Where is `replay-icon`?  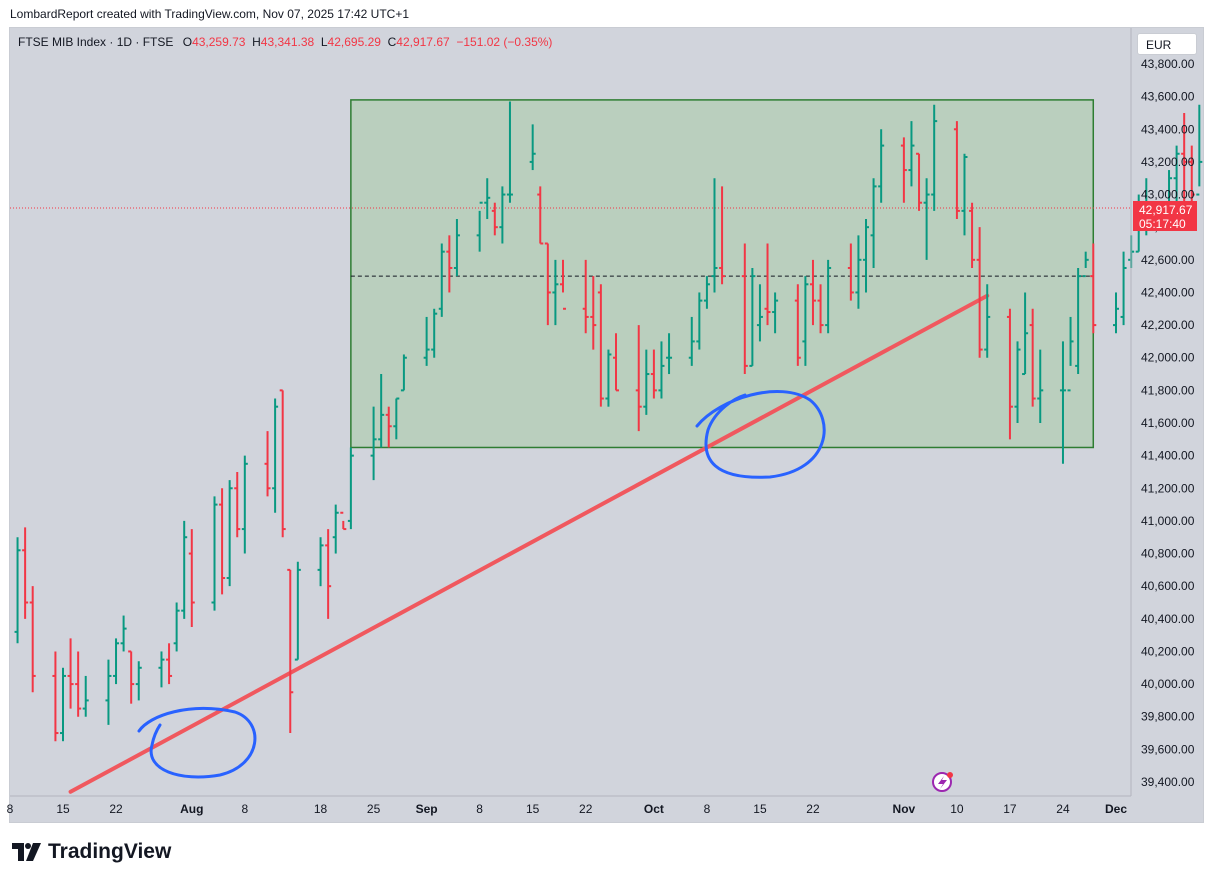
replay-icon is located at coordinates (942, 782).